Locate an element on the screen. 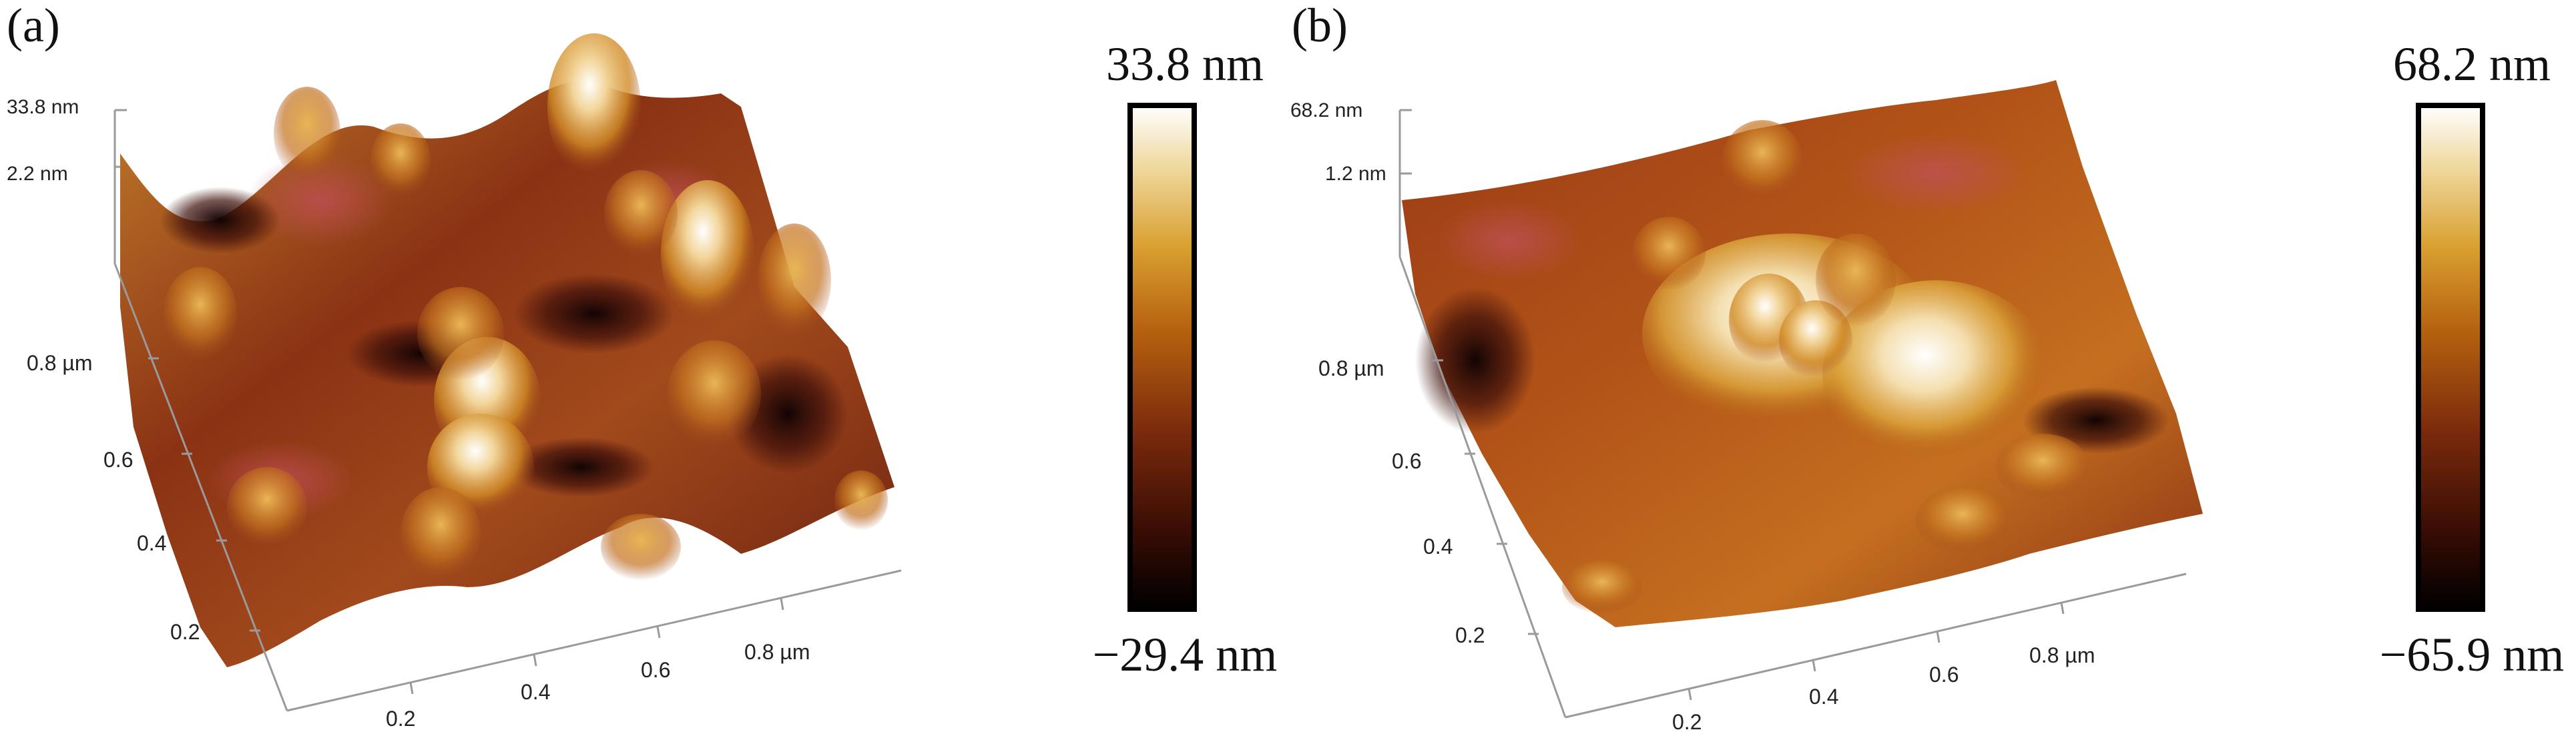 This screenshot has width=2576, height=740. panel-a-left-label: 0.2 is located at coordinates (185, 632).